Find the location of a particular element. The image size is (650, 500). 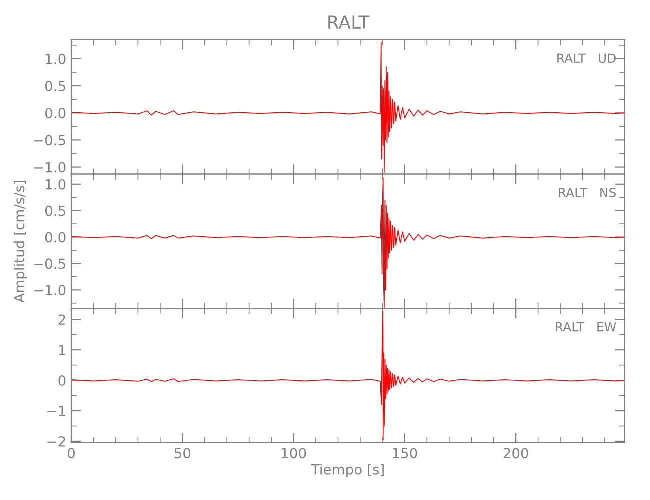

annotation: RALT EW is located at coordinates (586, 327).